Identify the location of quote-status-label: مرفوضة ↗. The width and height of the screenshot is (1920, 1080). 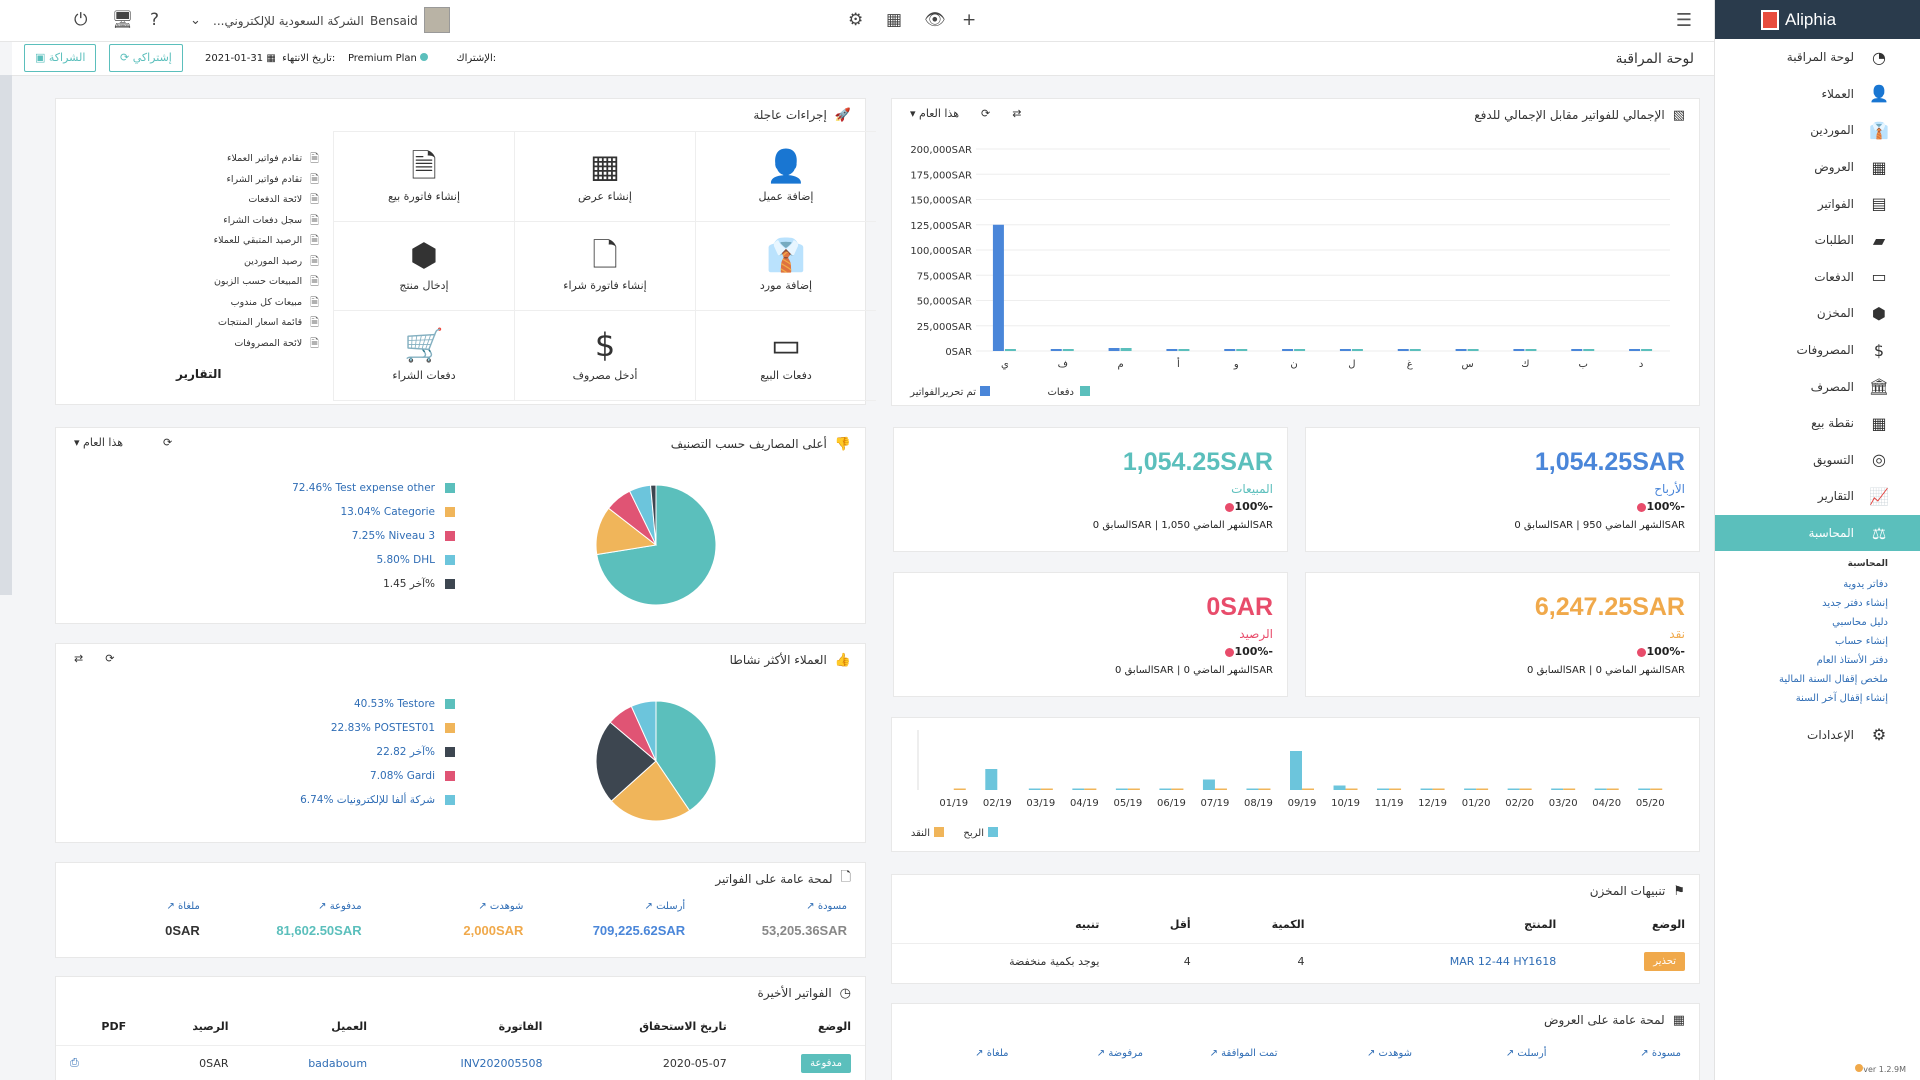
(1094, 1059).